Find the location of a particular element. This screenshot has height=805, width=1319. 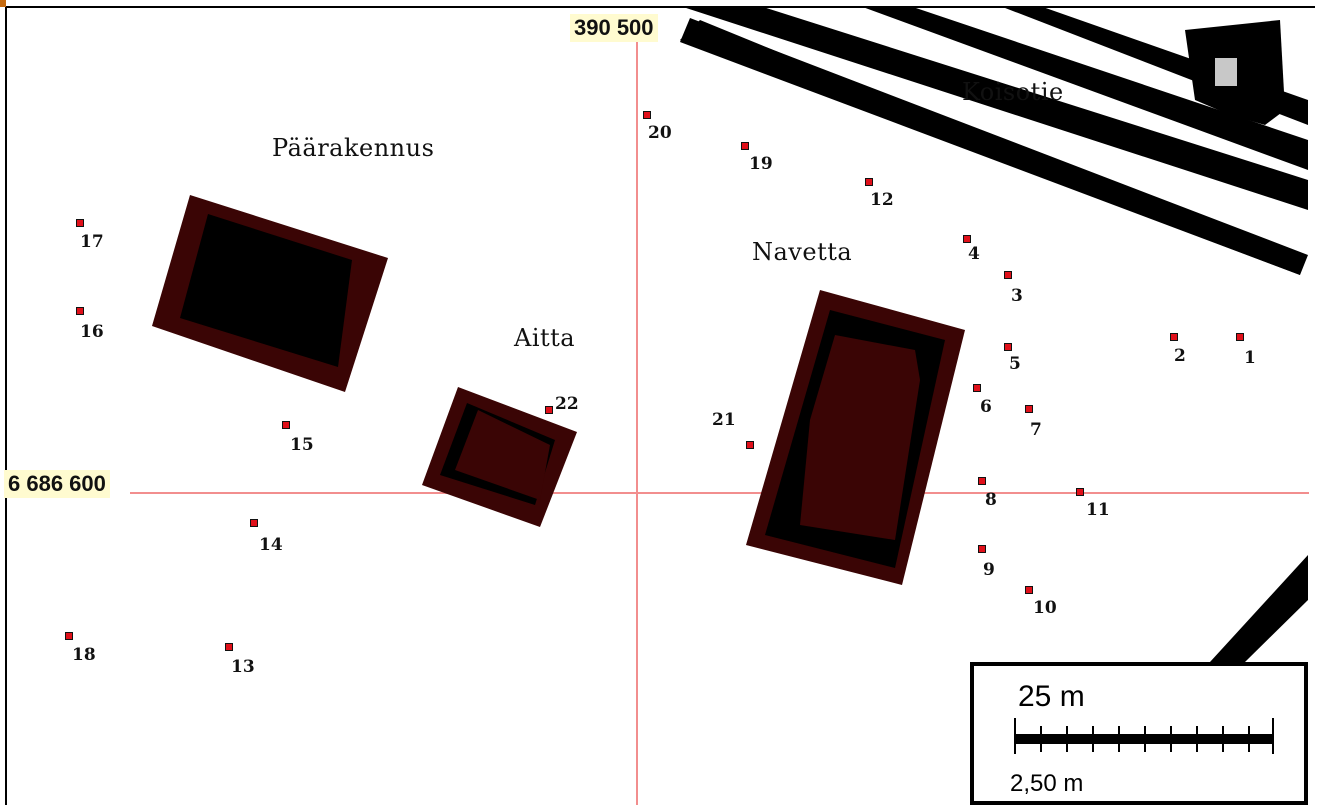

marker-label-4: 4 is located at coordinates (974, 254).